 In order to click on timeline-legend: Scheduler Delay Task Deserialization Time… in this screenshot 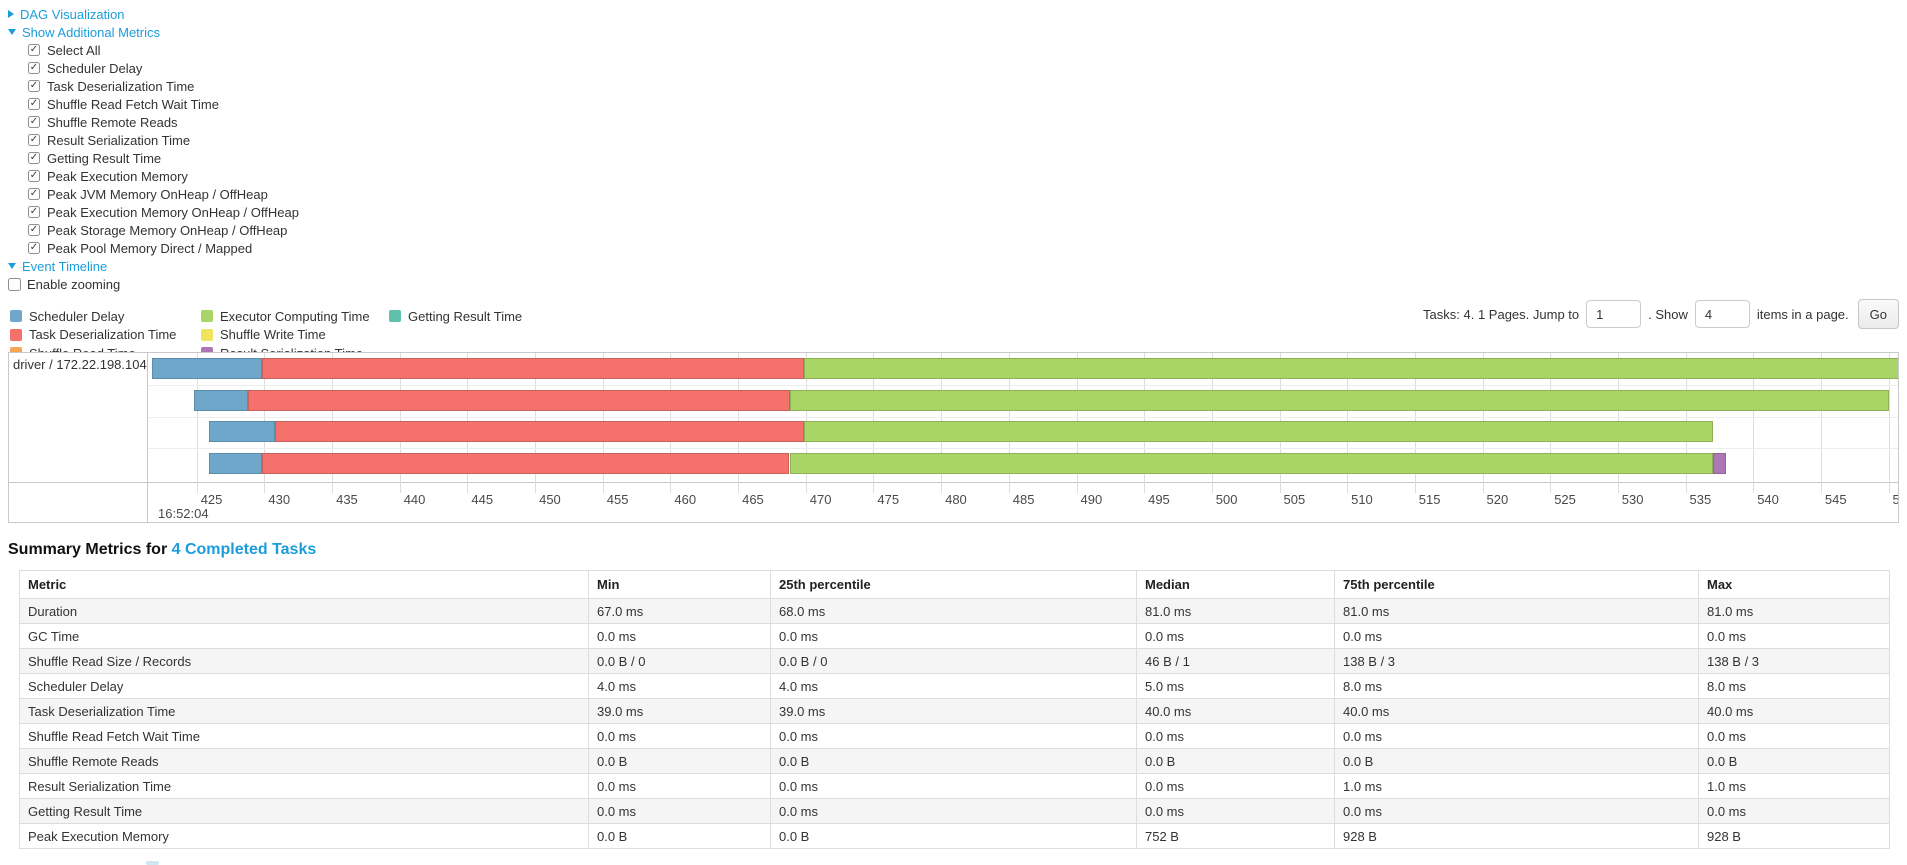, I will do `click(266, 335)`.